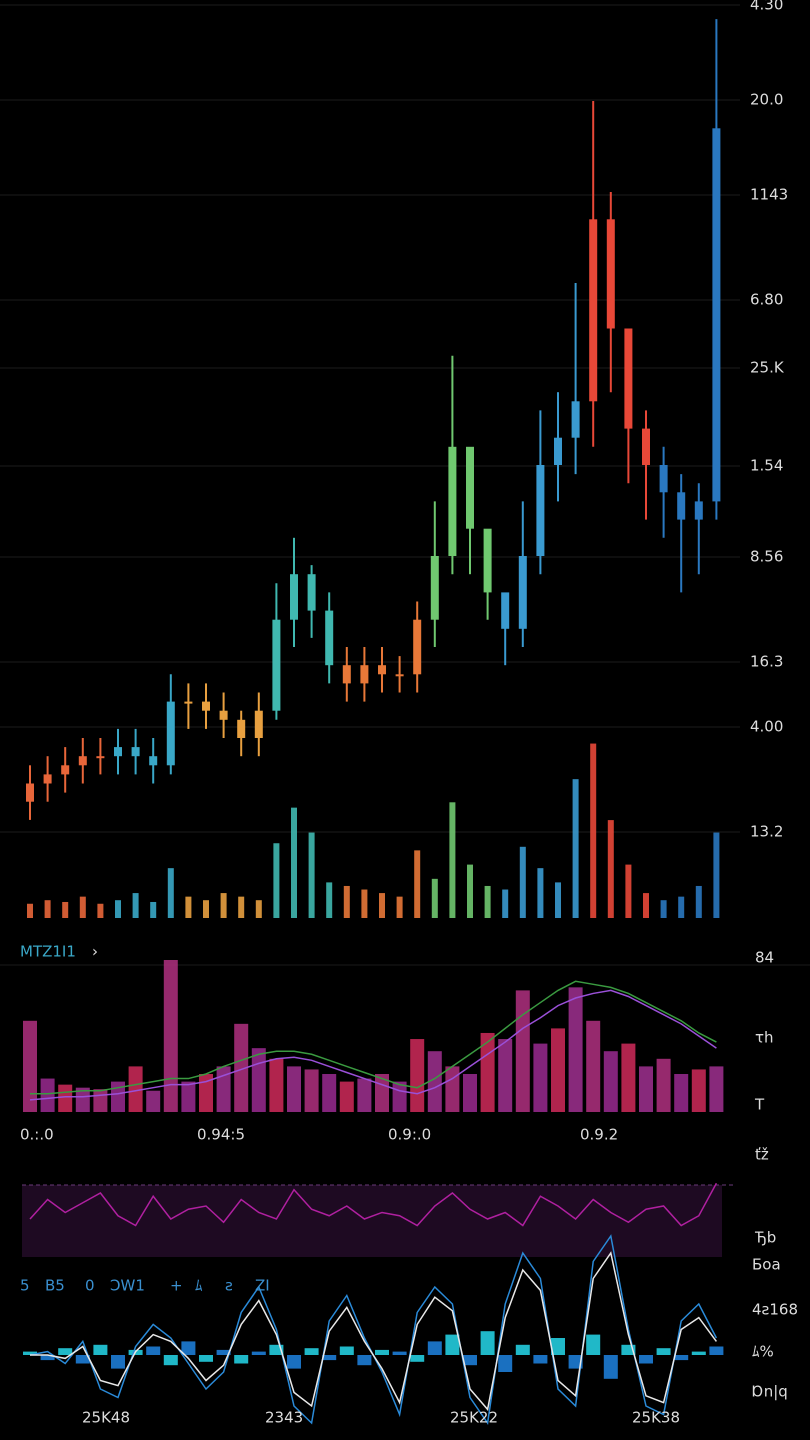 Image resolution: width=810 pixels, height=1440 pixels. I want to click on y-axis-label: Ђb, so click(765, 1238).